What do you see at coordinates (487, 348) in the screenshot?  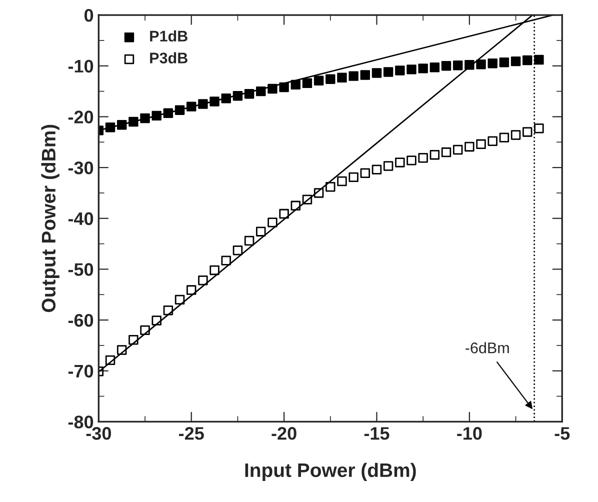 I see `annotation: -6dBm` at bounding box center [487, 348].